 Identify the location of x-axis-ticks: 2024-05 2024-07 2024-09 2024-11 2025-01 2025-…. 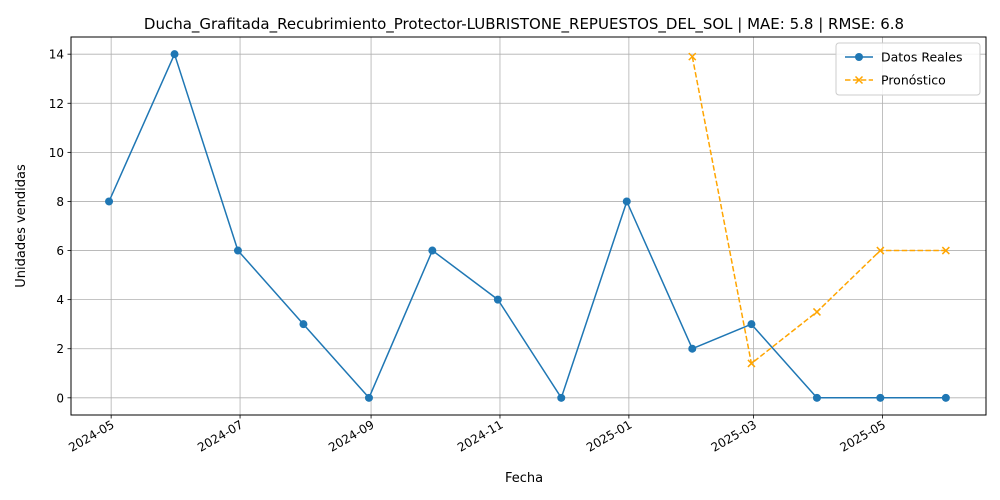
(477, 435).